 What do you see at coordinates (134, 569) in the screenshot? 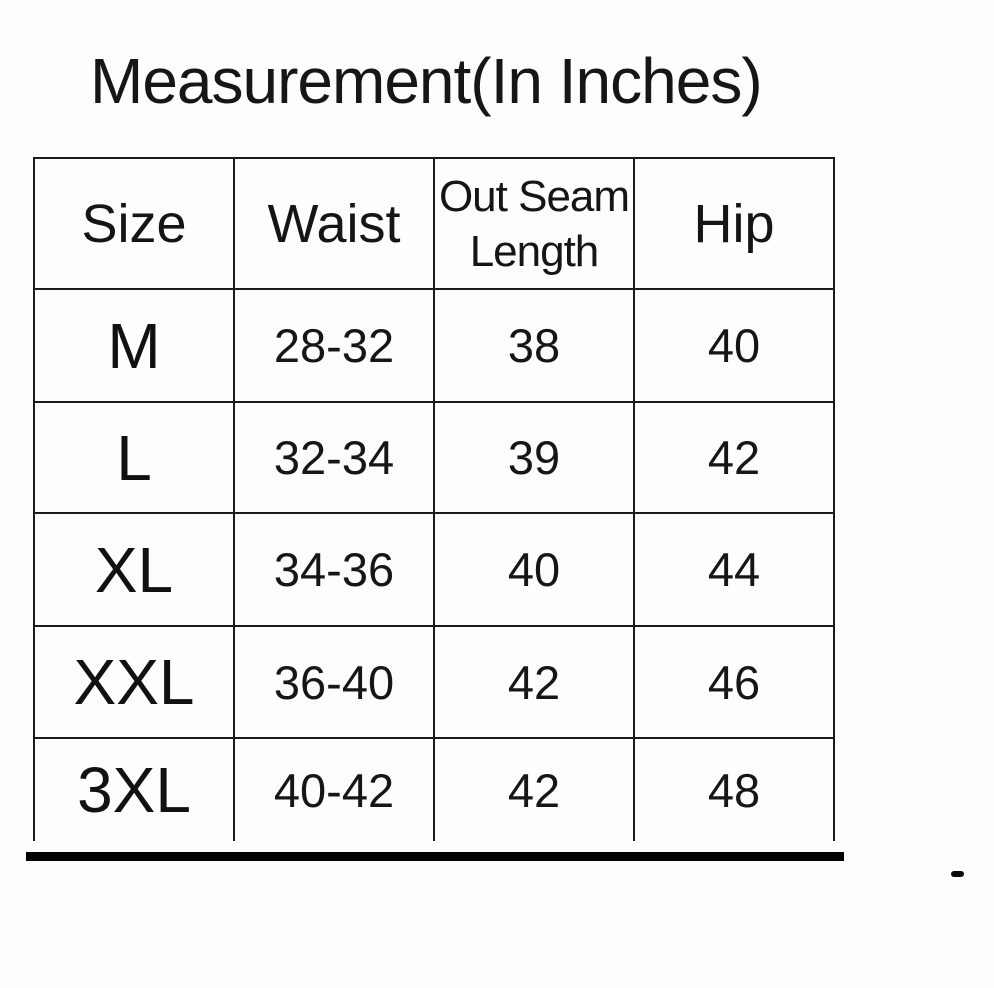
I see `size-cell: XL` at bounding box center [134, 569].